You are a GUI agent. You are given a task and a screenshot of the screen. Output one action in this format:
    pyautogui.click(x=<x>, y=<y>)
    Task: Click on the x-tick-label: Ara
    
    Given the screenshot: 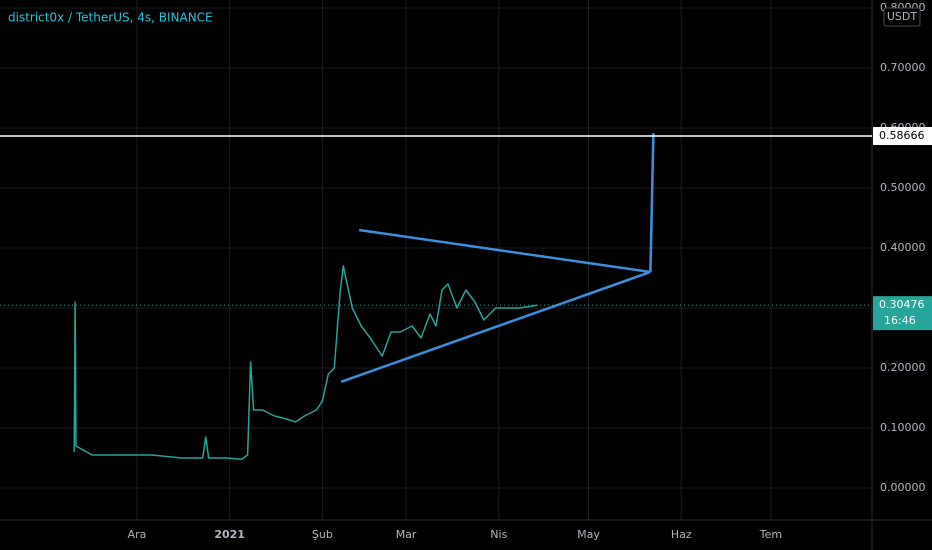 What is the action you would take?
    pyautogui.click(x=137, y=534)
    